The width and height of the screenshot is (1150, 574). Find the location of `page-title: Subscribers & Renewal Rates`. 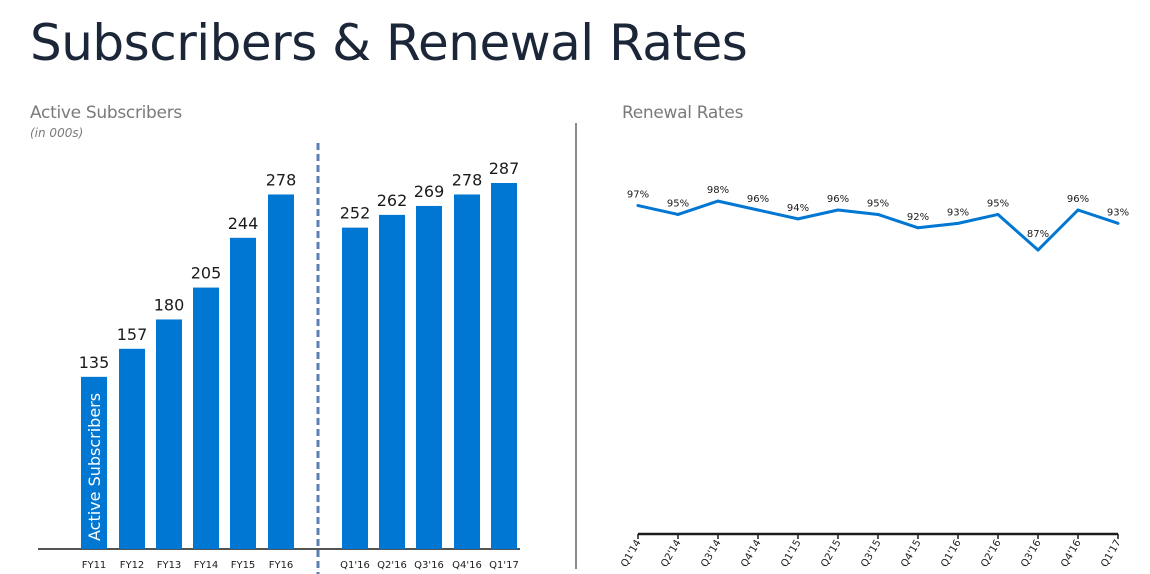

page-title: Subscribers & Renewal Rates is located at coordinates (389, 43).